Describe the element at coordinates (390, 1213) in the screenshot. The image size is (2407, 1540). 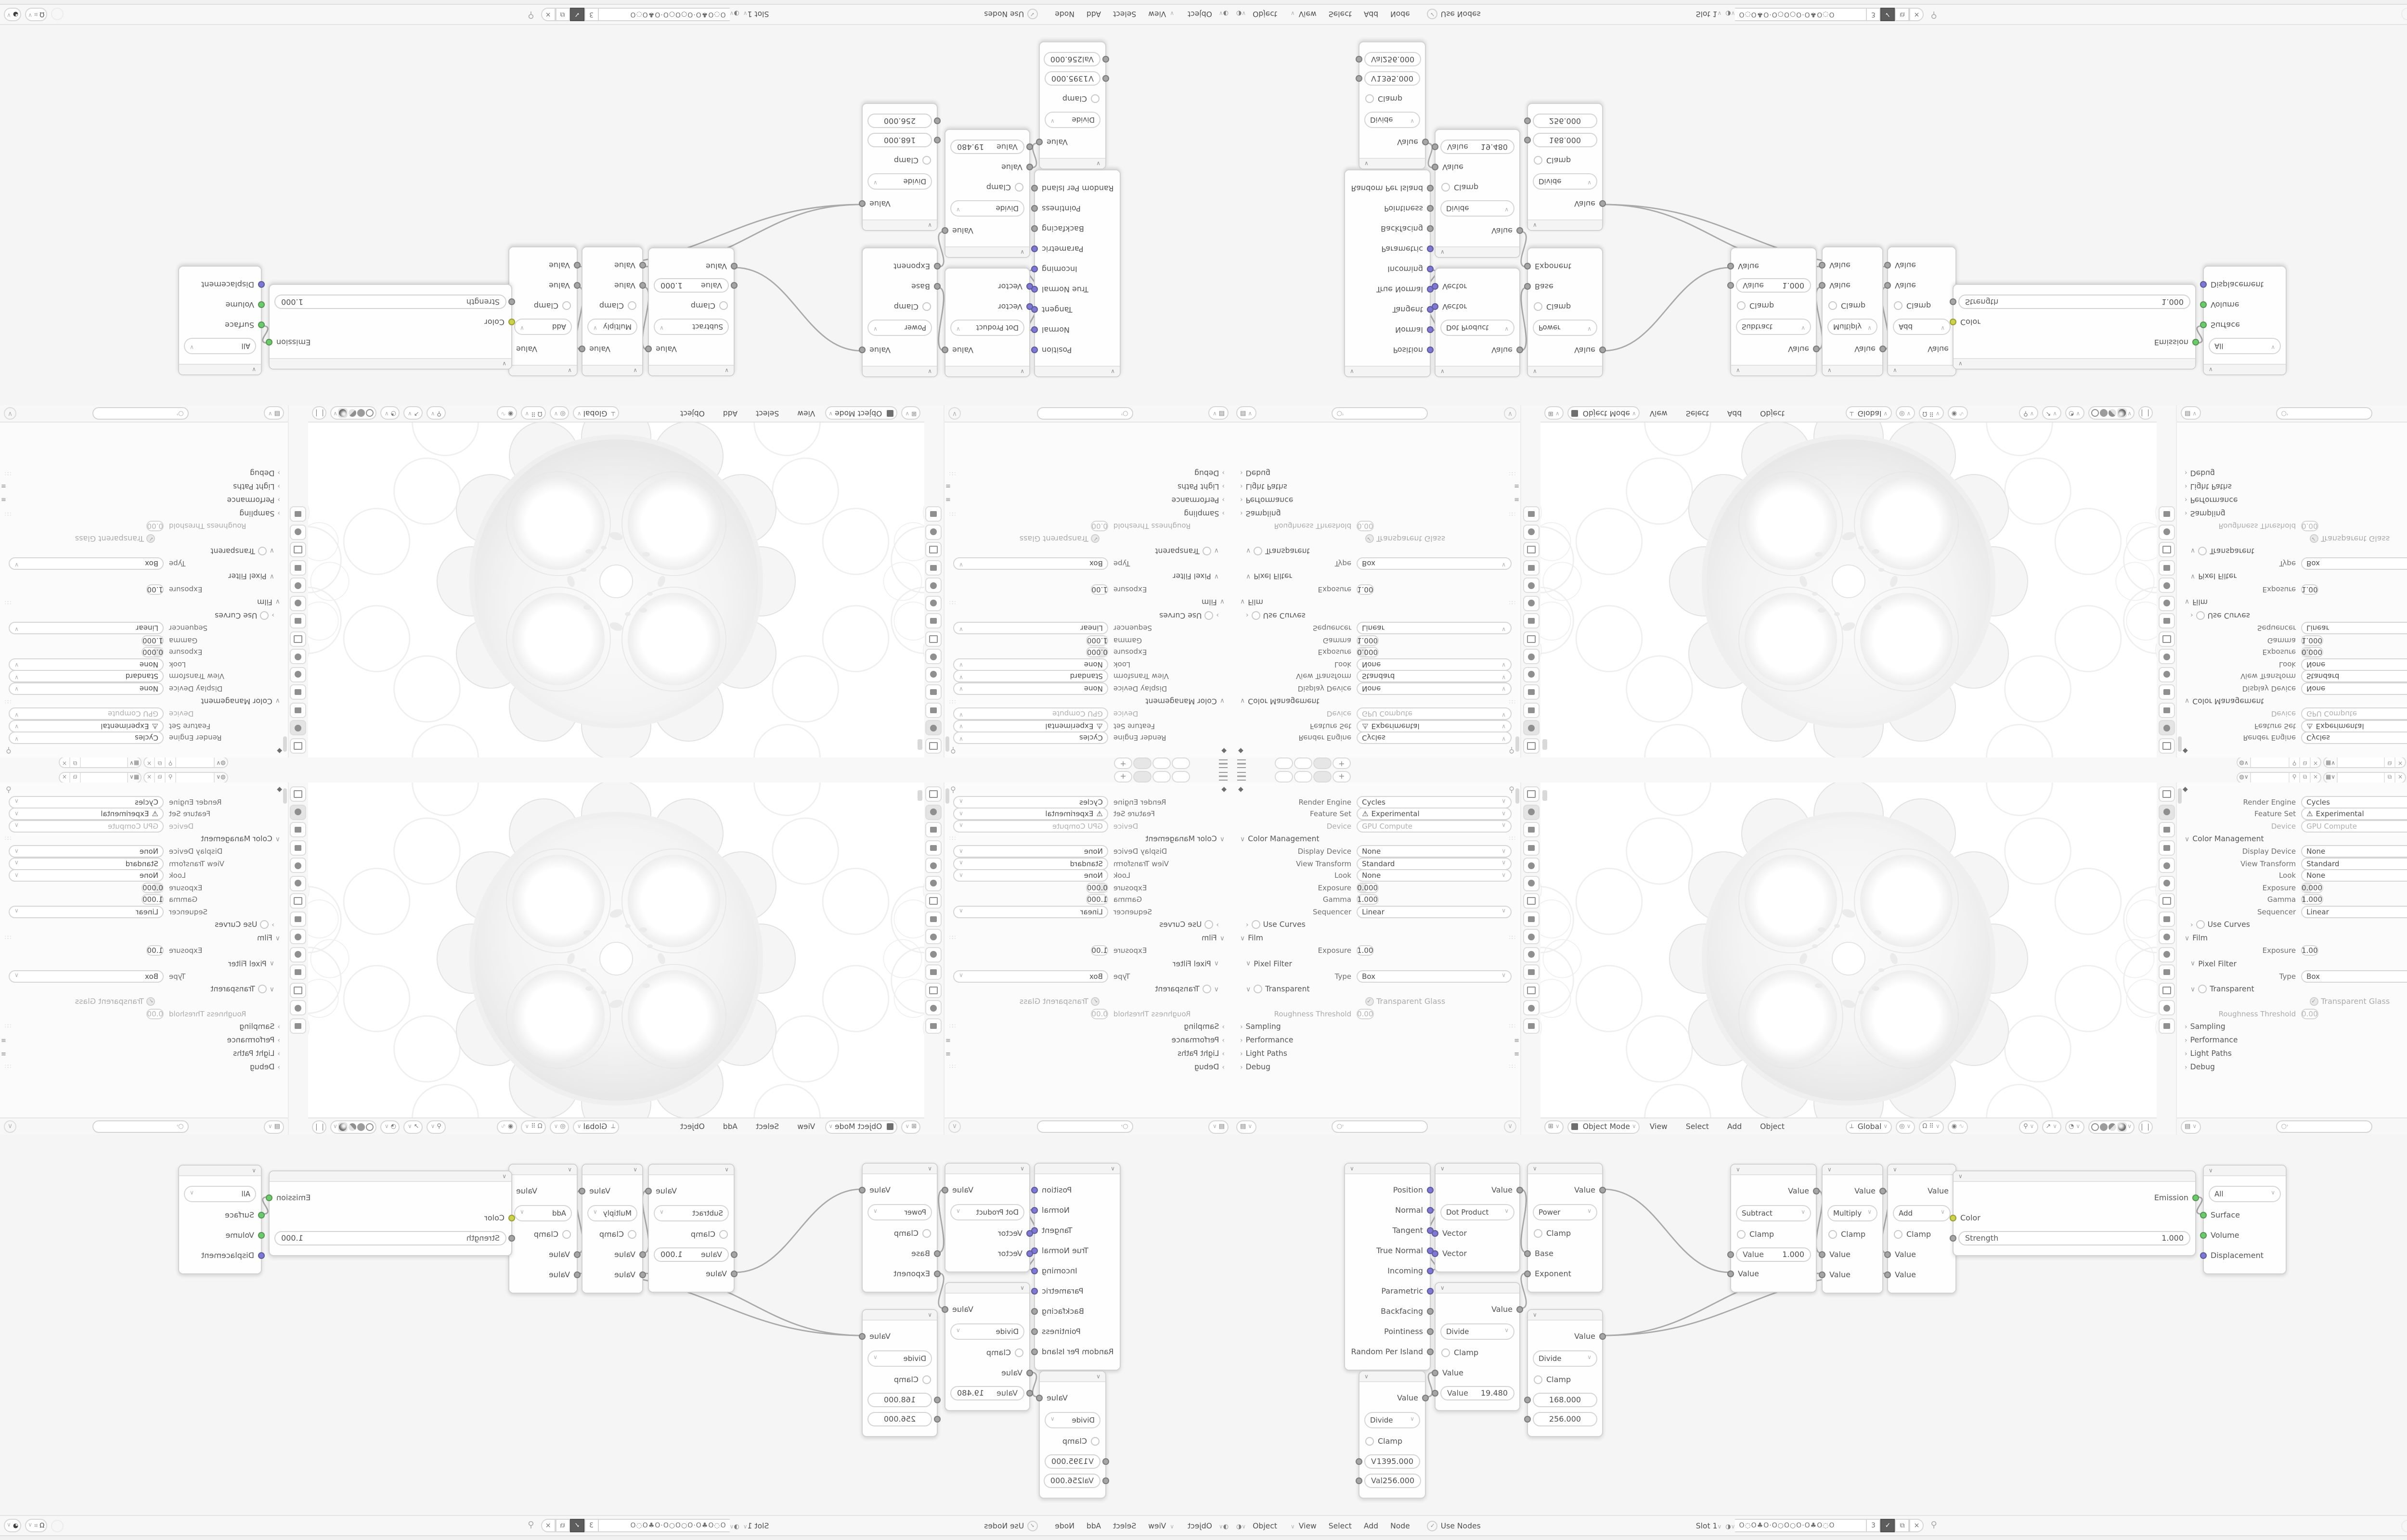
I see `node-emission: ∨ Emission Color Strength 1.000` at that location.